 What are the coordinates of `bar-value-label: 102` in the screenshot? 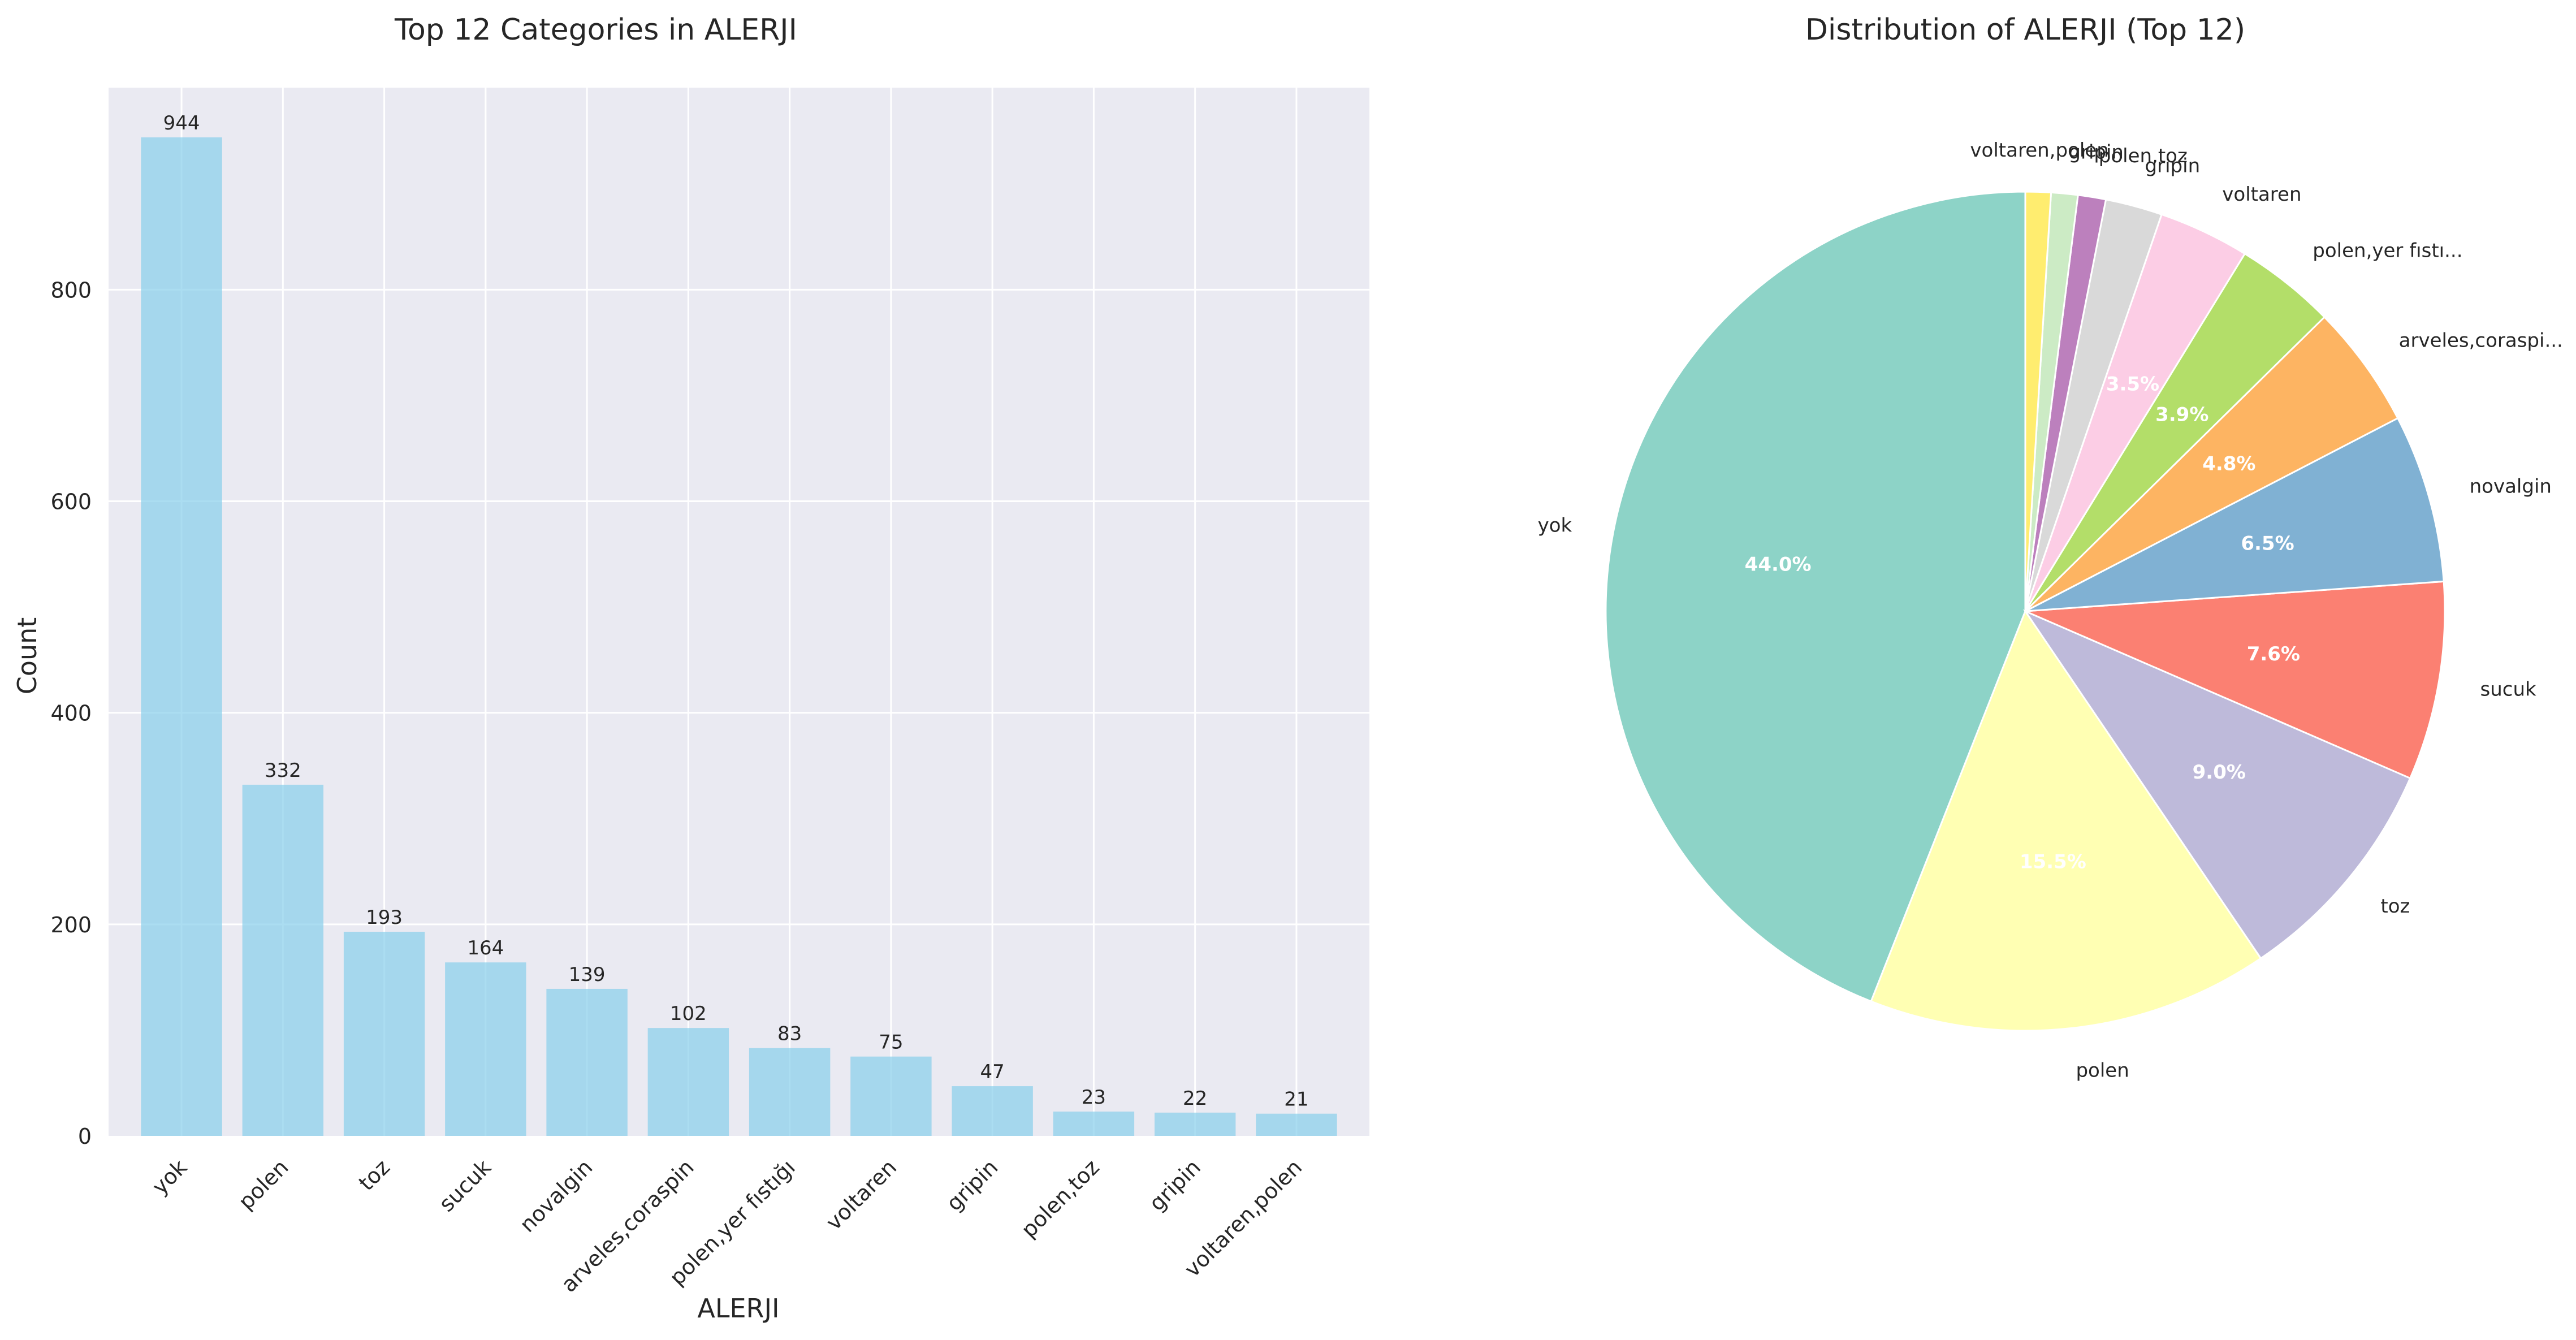 It's located at (688, 1013).